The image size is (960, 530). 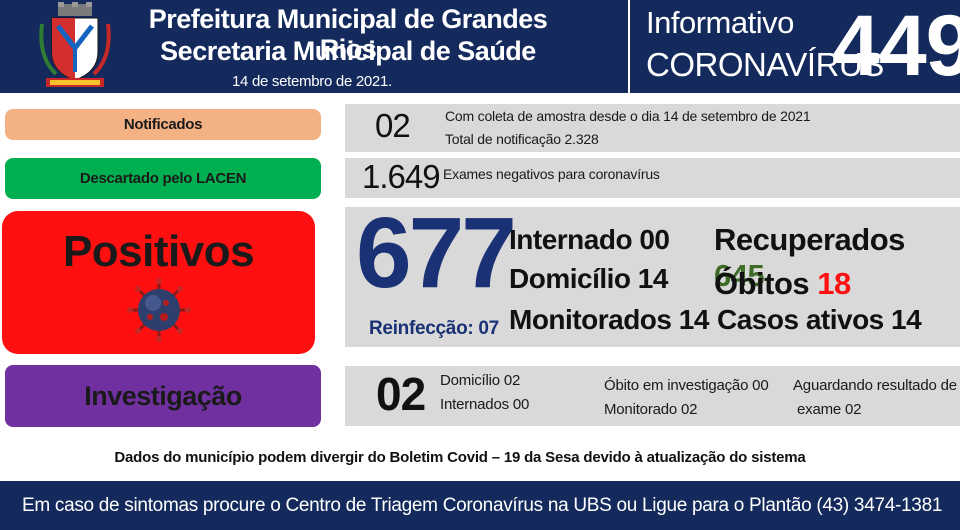 What do you see at coordinates (765, 64) in the screenshot?
I see `coronavirus-label: CORONAVÍRUS` at bounding box center [765, 64].